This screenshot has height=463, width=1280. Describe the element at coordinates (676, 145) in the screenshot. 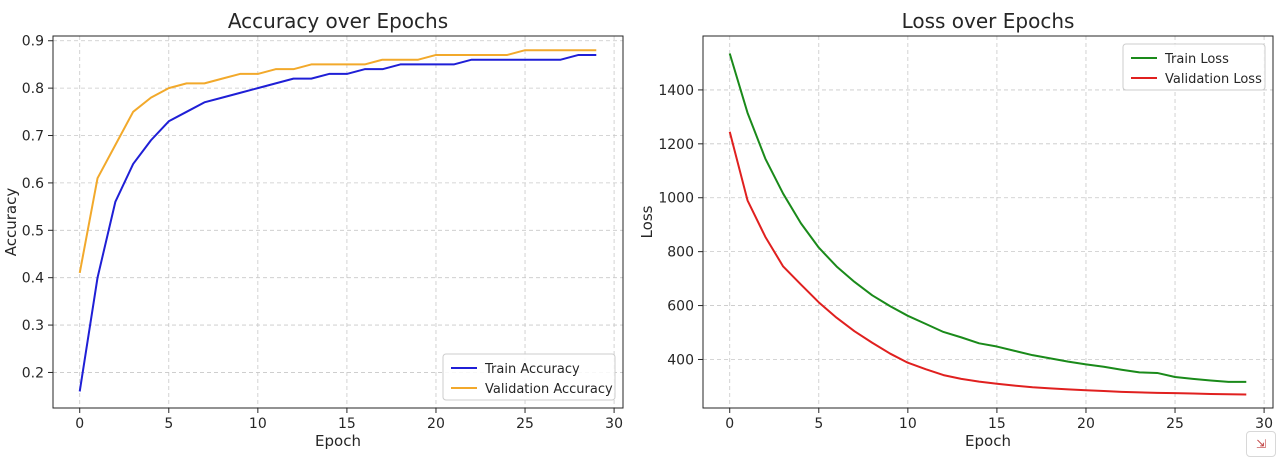

I see `y-tick-label: 1200` at that location.